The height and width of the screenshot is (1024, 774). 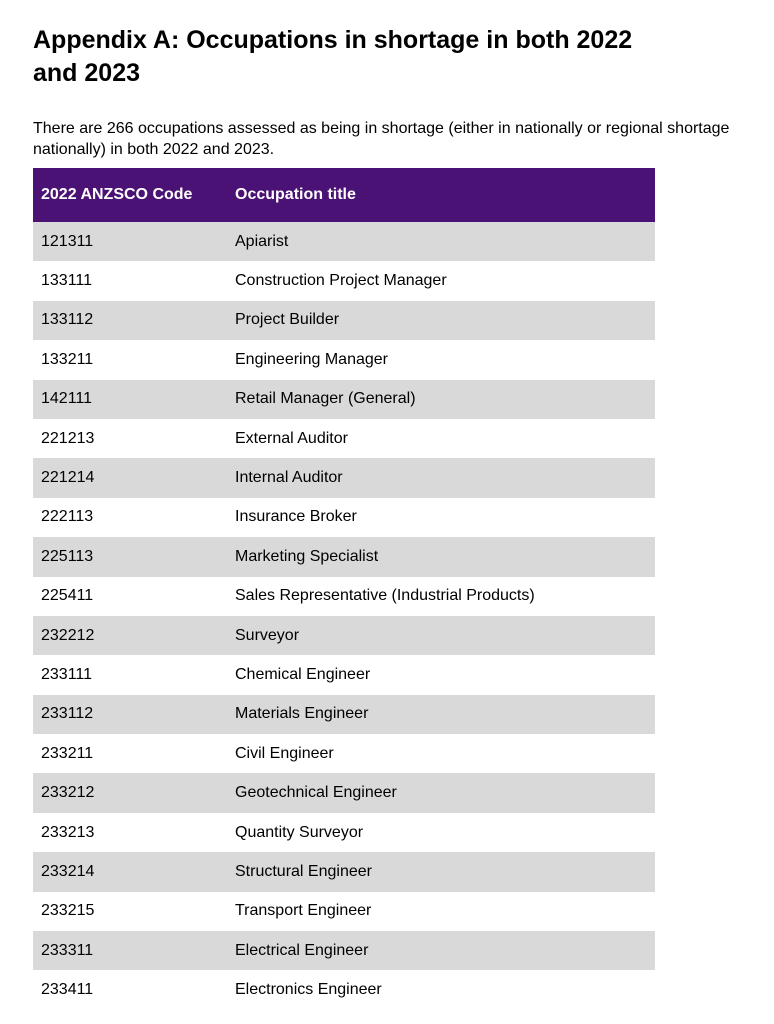 What do you see at coordinates (117, 194) in the screenshot?
I see `column-header-code: 2022 ANZSCO Code` at bounding box center [117, 194].